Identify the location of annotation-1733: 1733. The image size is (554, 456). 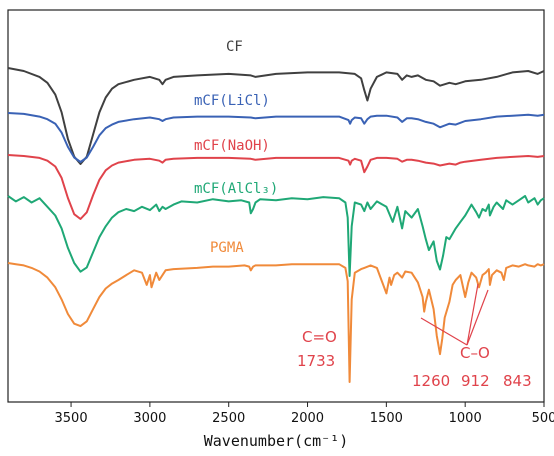
(316, 361).